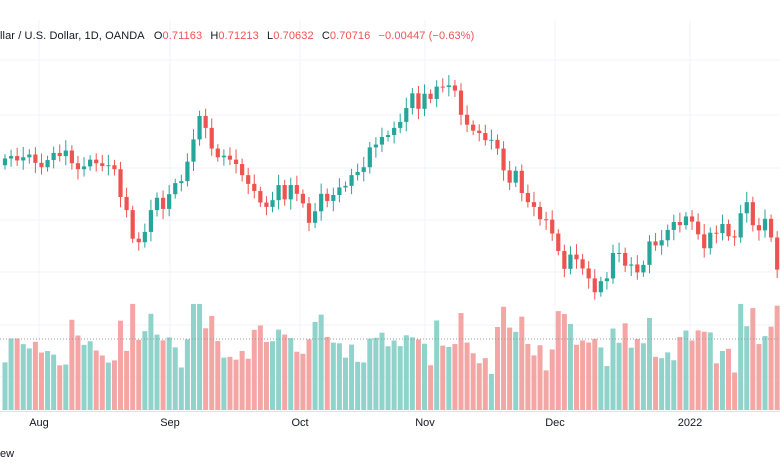  Describe the element at coordinates (365, 423) in the screenshot. I see `x-axis-ticks: Aug Sep Oct Nov Dec 2022` at that location.